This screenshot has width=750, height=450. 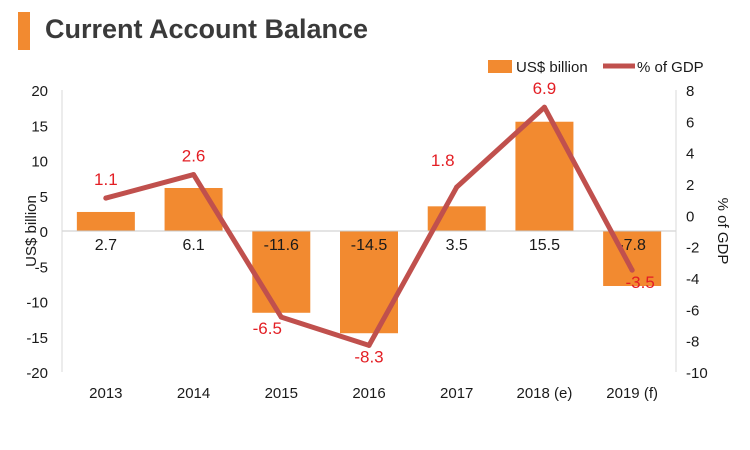 What do you see at coordinates (193, 245) in the screenshot?
I see `bar-value-label: 6.1` at bounding box center [193, 245].